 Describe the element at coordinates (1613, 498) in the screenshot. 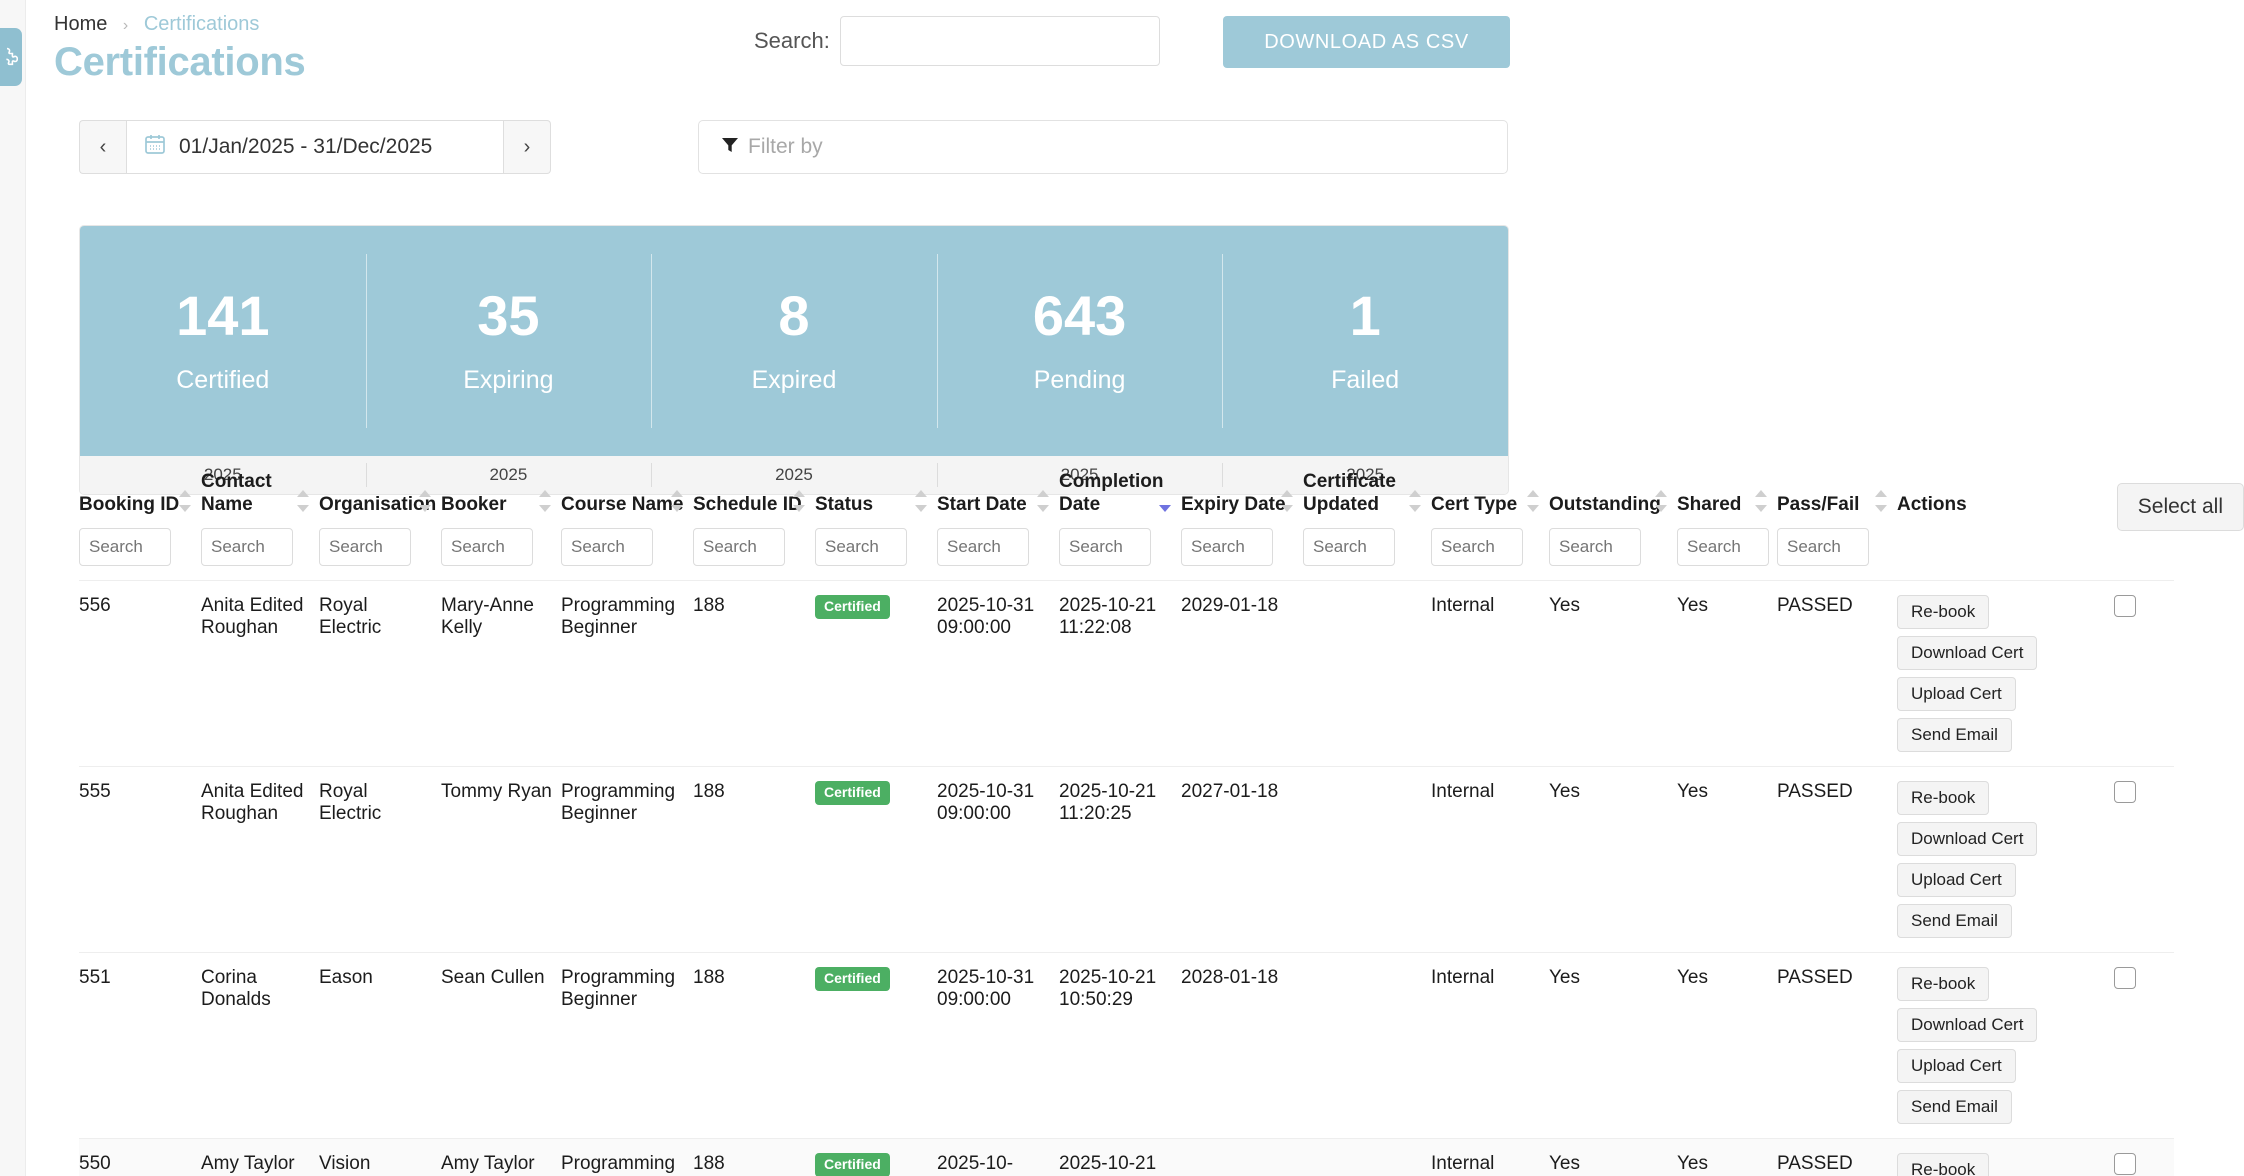

I see `column-header-outstanding: Outstanding` at that location.